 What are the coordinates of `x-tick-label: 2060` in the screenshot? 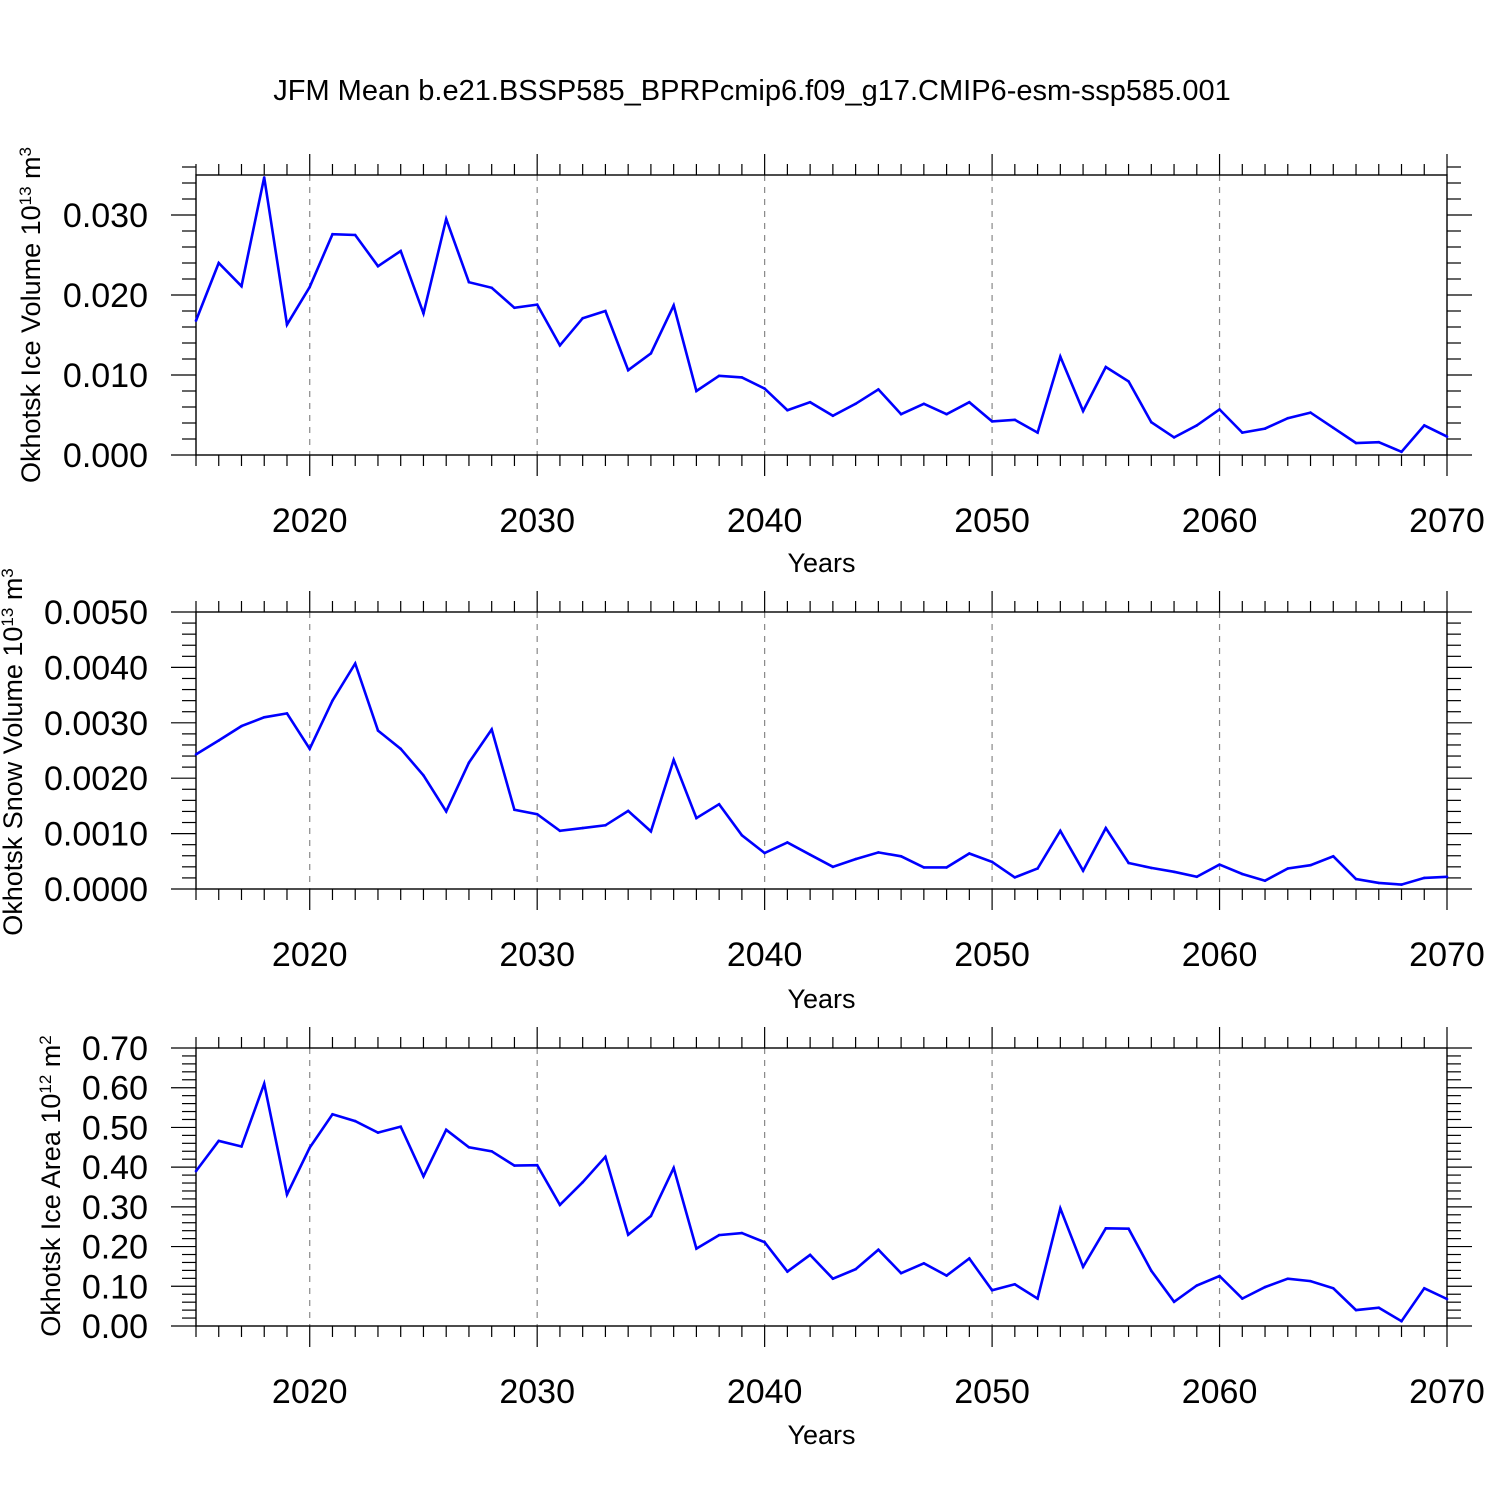 It's located at (1220, 1392).